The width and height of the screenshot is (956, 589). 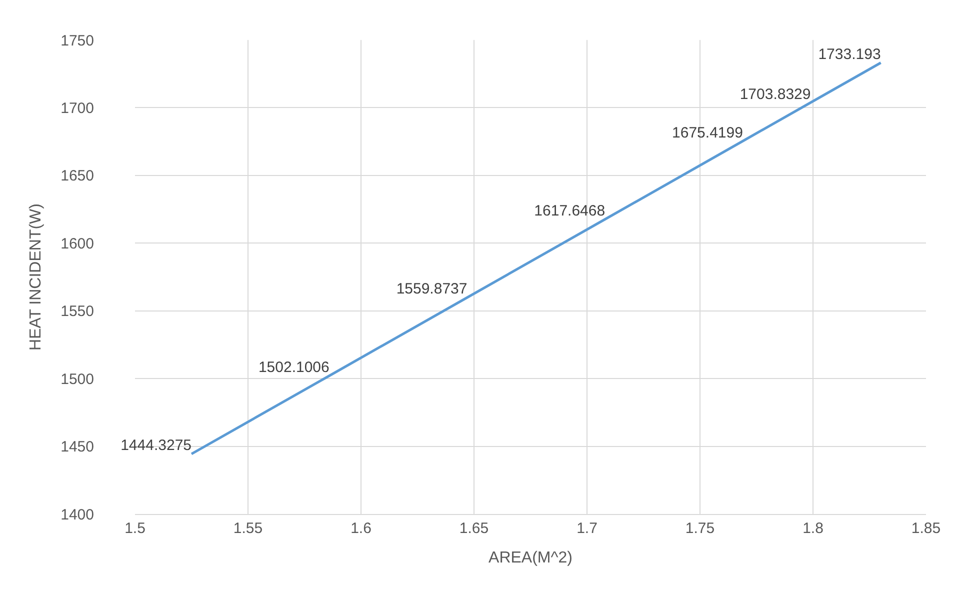 What do you see at coordinates (77, 108) in the screenshot?
I see `y-tick-label: 1700` at bounding box center [77, 108].